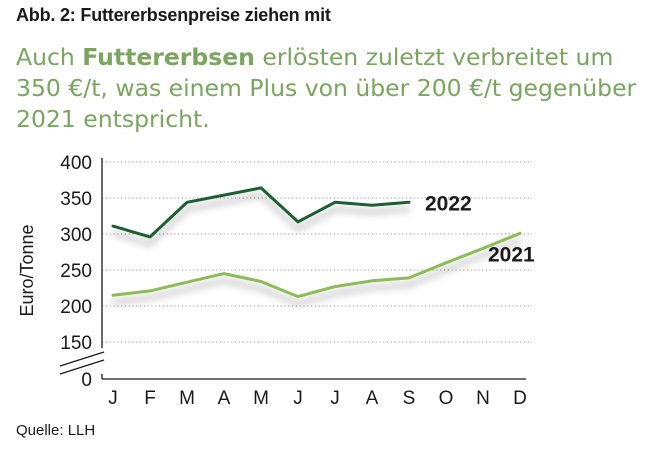  What do you see at coordinates (409, 398) in the screenshot?
I see `x-tick-label: S` at bounding box center [409, 398].